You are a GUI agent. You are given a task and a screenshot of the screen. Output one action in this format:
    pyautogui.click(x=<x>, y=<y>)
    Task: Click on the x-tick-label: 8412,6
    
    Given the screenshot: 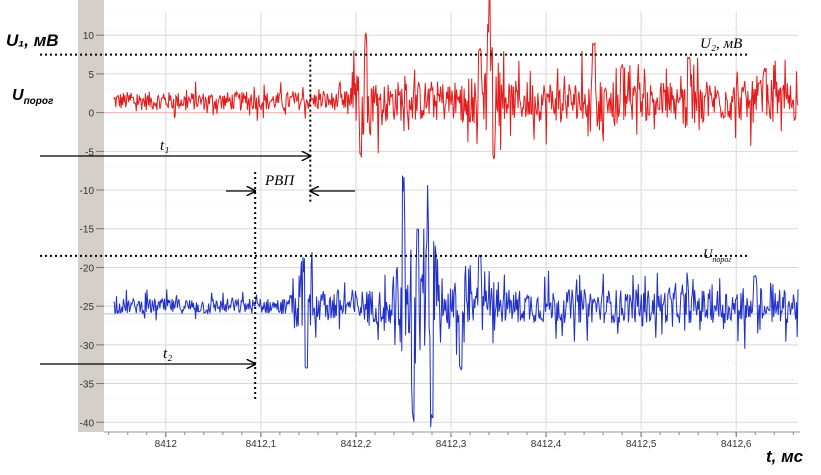 What is the action you would take?
    pyautogui.click(x=736, y=444)
    